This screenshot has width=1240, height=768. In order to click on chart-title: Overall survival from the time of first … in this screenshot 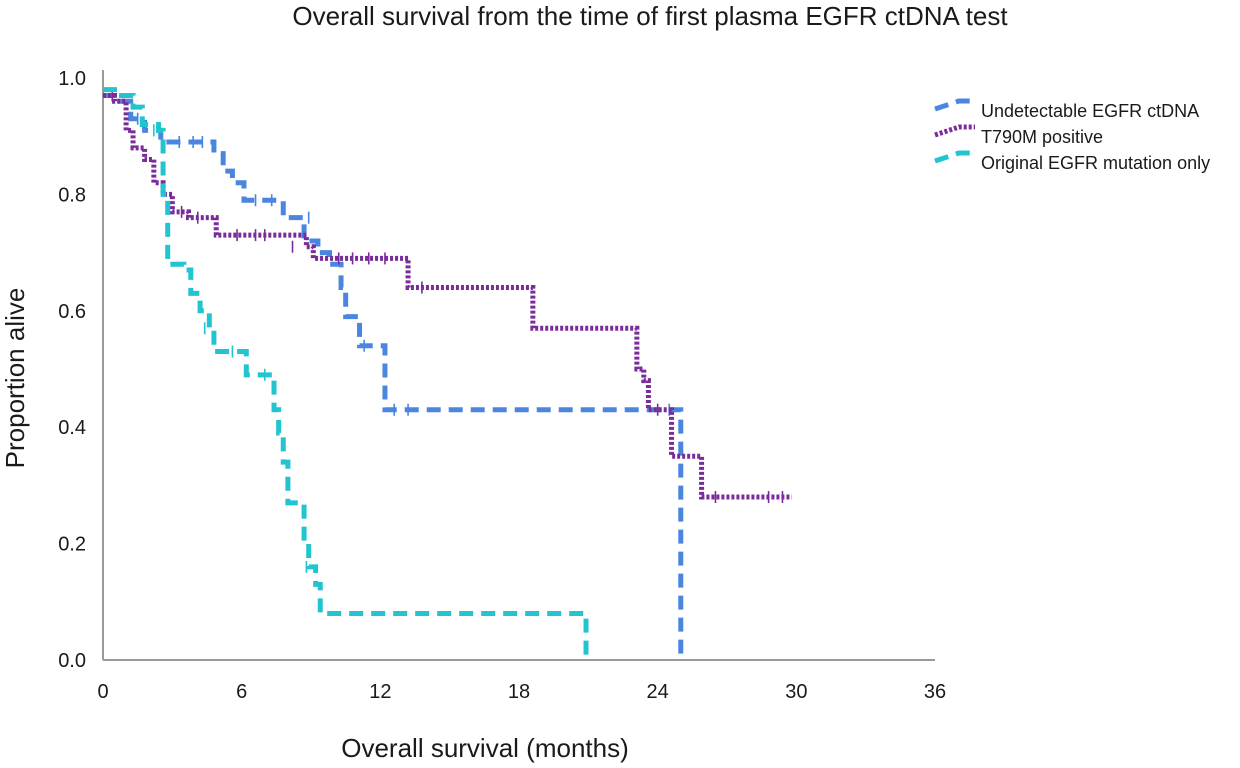, I will do `click(650, 16)`.